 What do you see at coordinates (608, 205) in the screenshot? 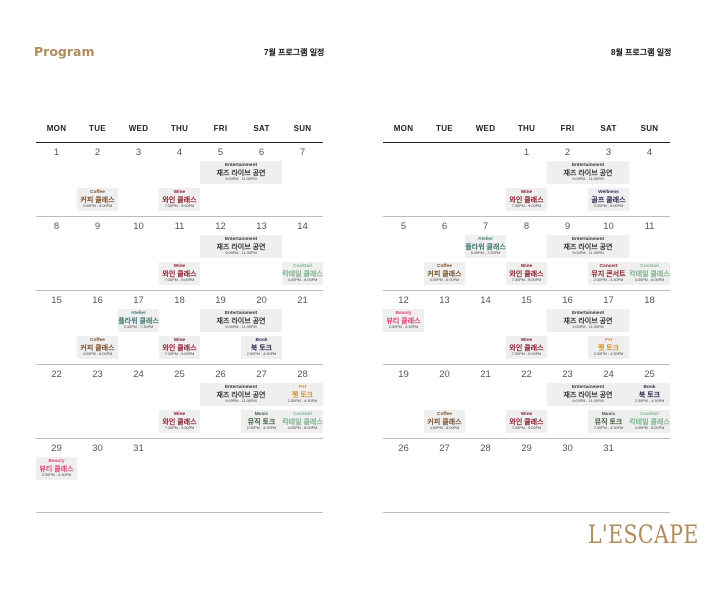
I see `event-time: 2:30PM - 5:00PM` at bounding box center [608, 205].